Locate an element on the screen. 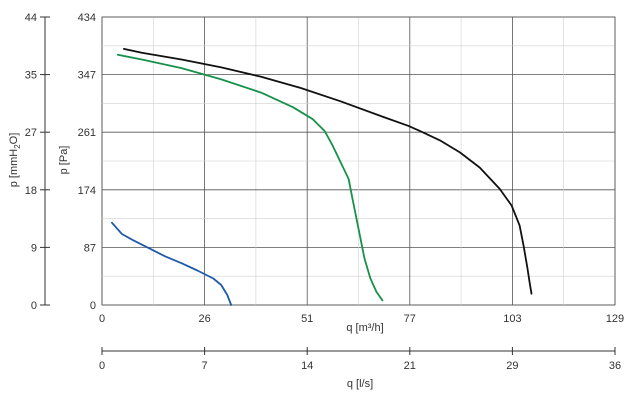 This screenshot has width=630, height=394. x-tick-label-m3h: 103 is located at coordinates (512, 319).